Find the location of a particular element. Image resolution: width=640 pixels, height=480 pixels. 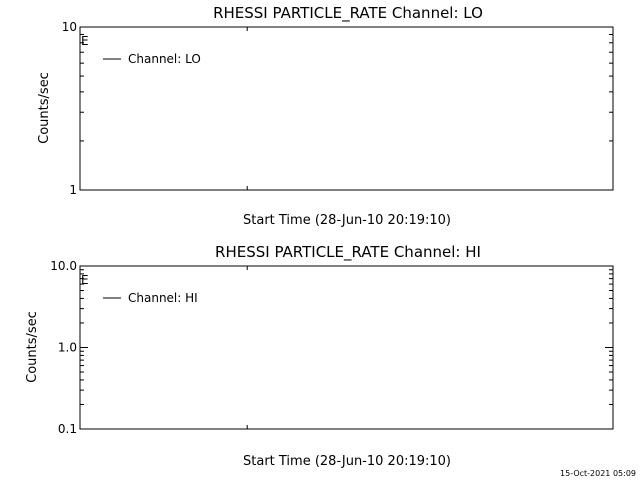

x-axis-lo: 20:3020:4521:0021:1521:3021:45 is located at coordinates (247, 108).